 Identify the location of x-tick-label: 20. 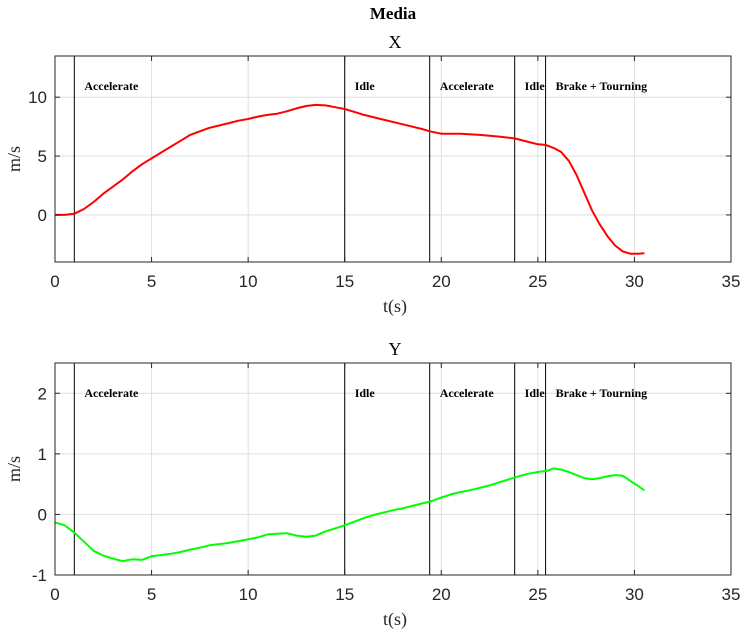
(441, 281).